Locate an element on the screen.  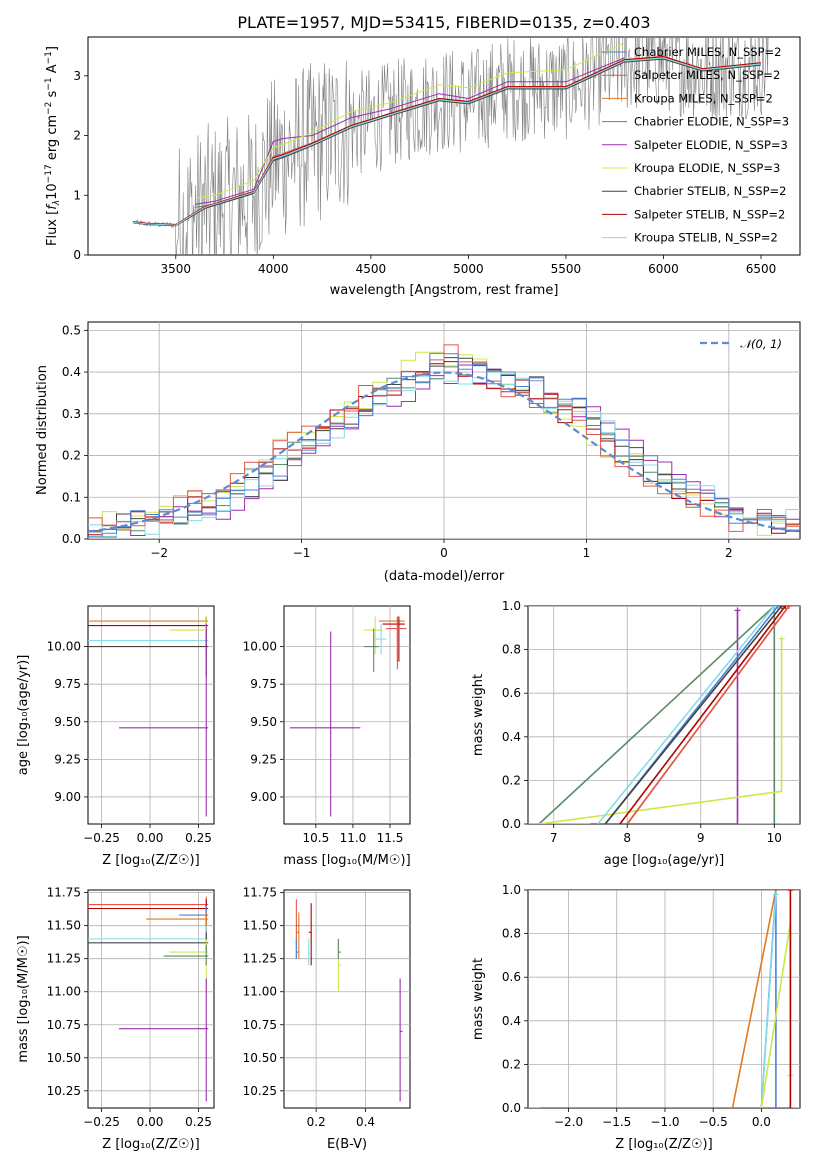
z-age-xlabel: Z [log₁₀(Z/Z☉)] is located at coordinates (150, 860).